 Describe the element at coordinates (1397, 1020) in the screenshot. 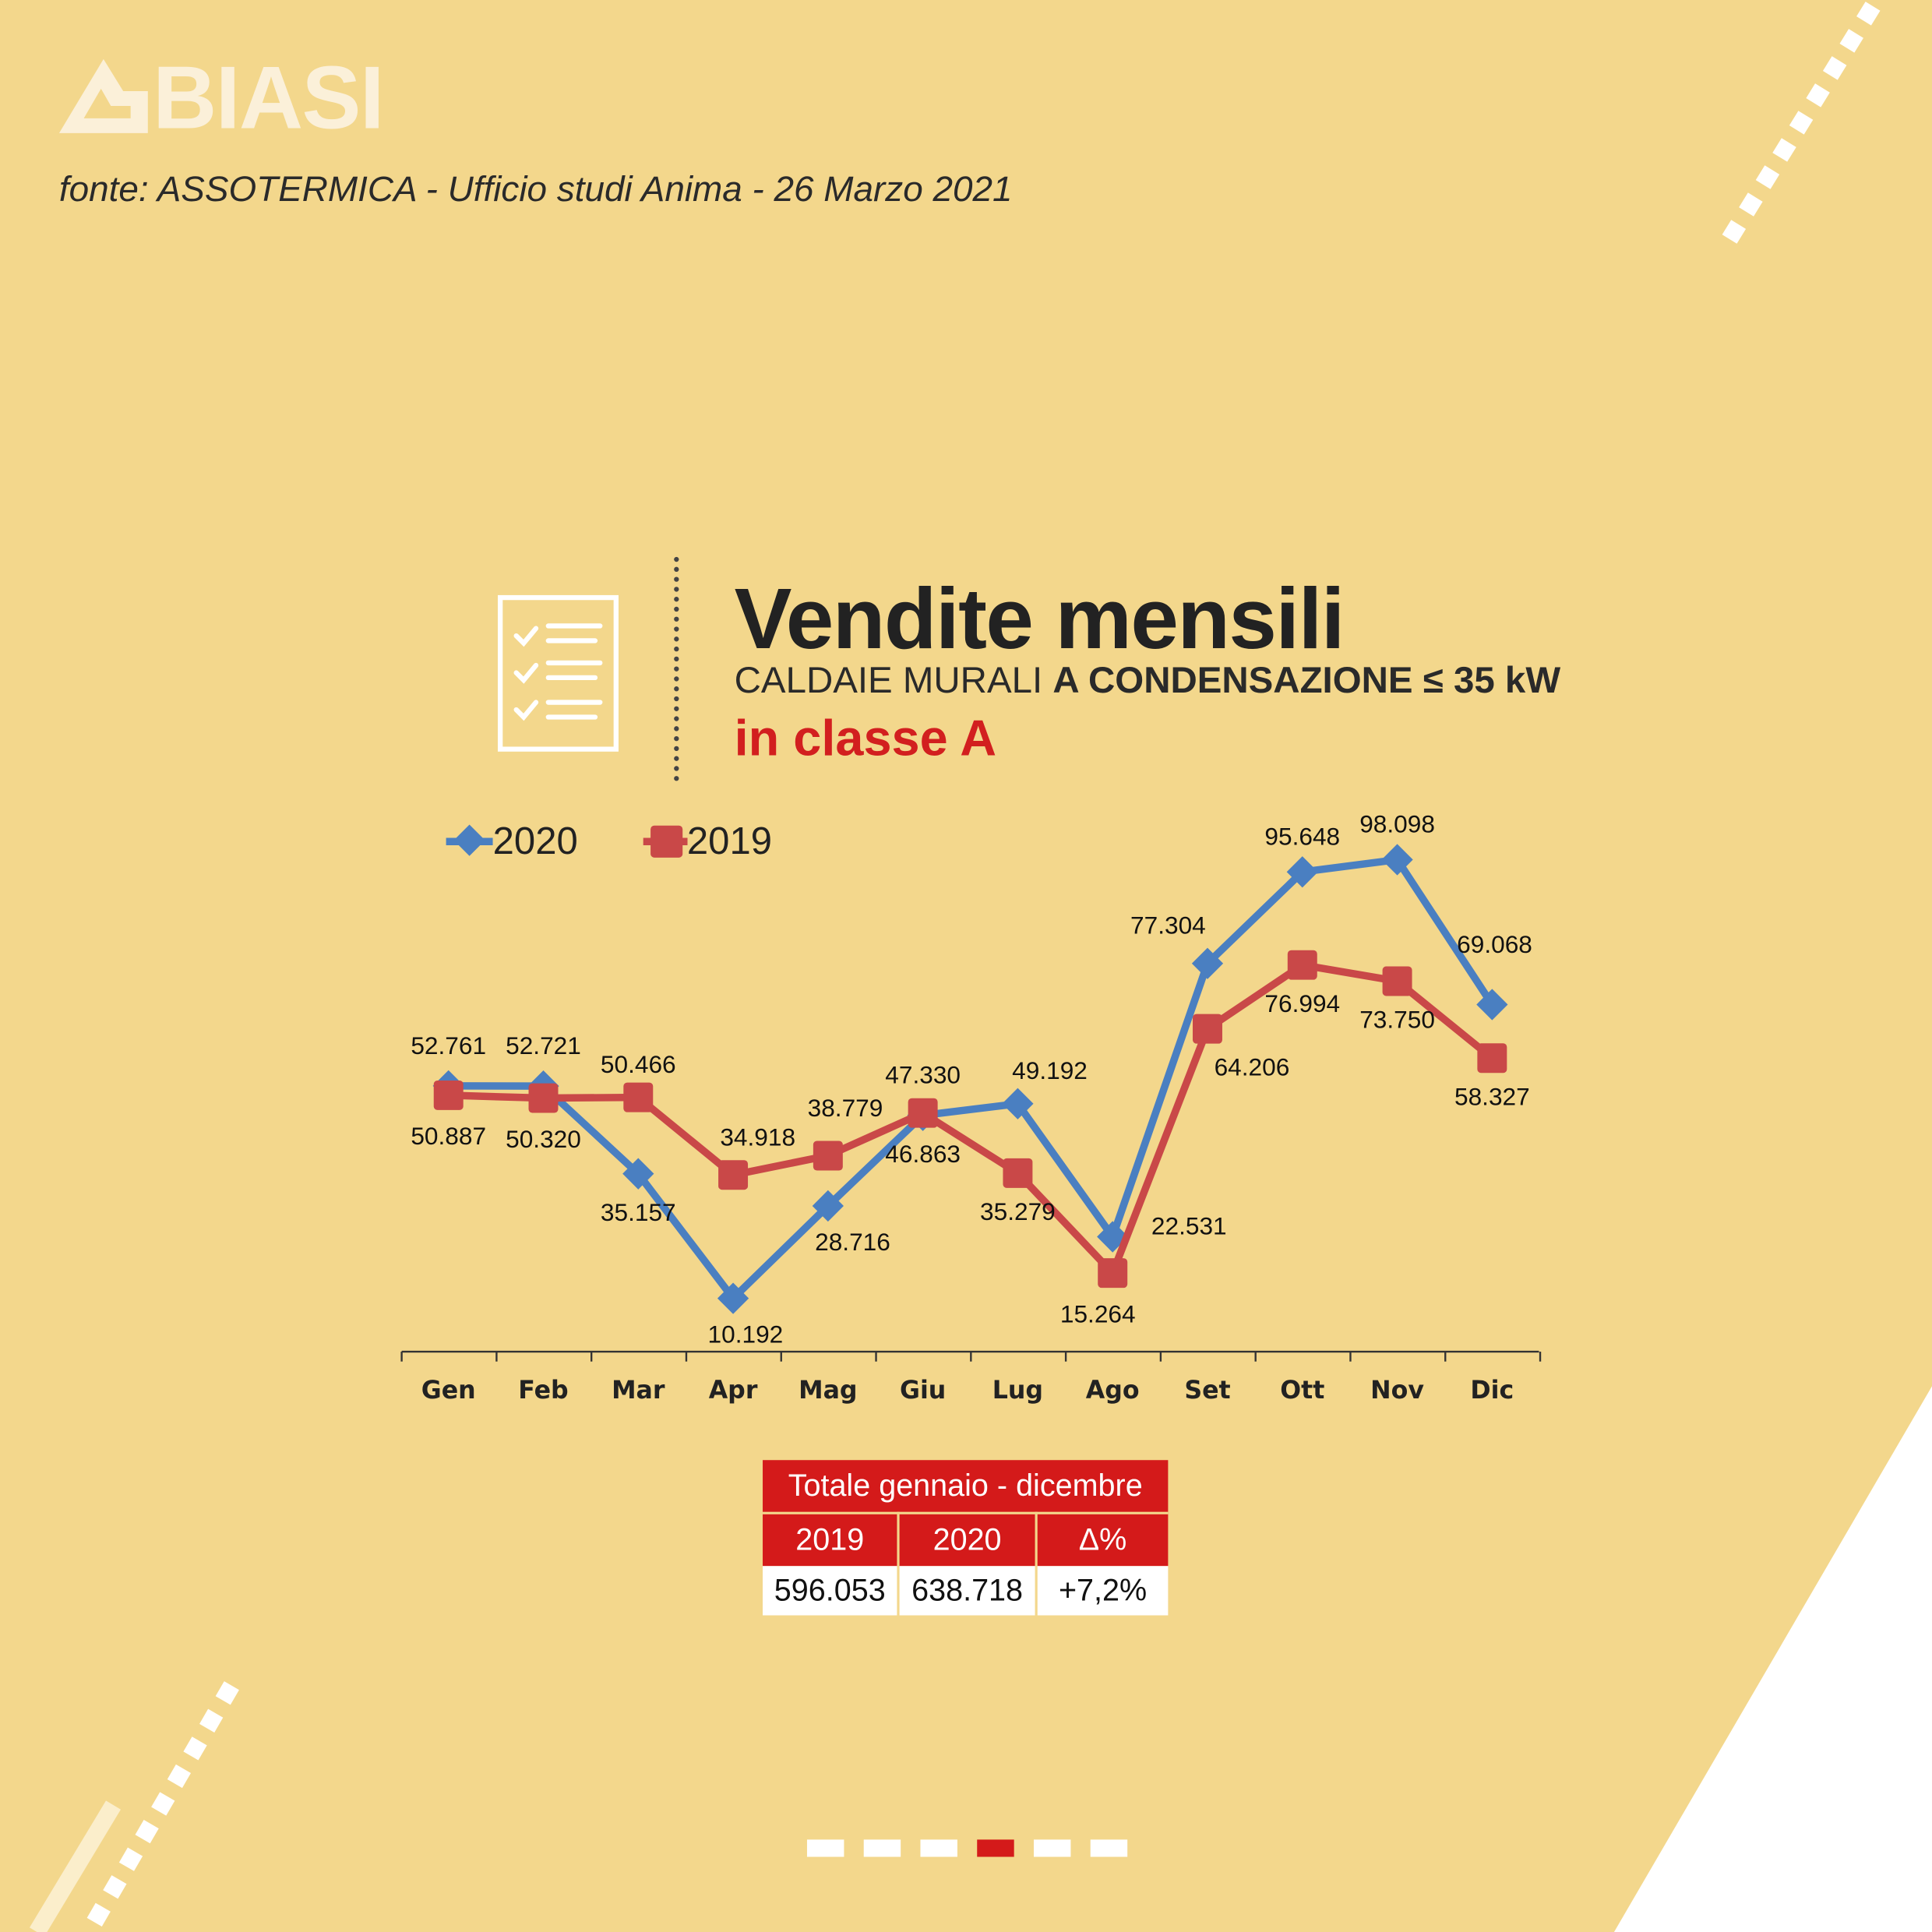

I see `data-label-2019: 73.750` at that location.